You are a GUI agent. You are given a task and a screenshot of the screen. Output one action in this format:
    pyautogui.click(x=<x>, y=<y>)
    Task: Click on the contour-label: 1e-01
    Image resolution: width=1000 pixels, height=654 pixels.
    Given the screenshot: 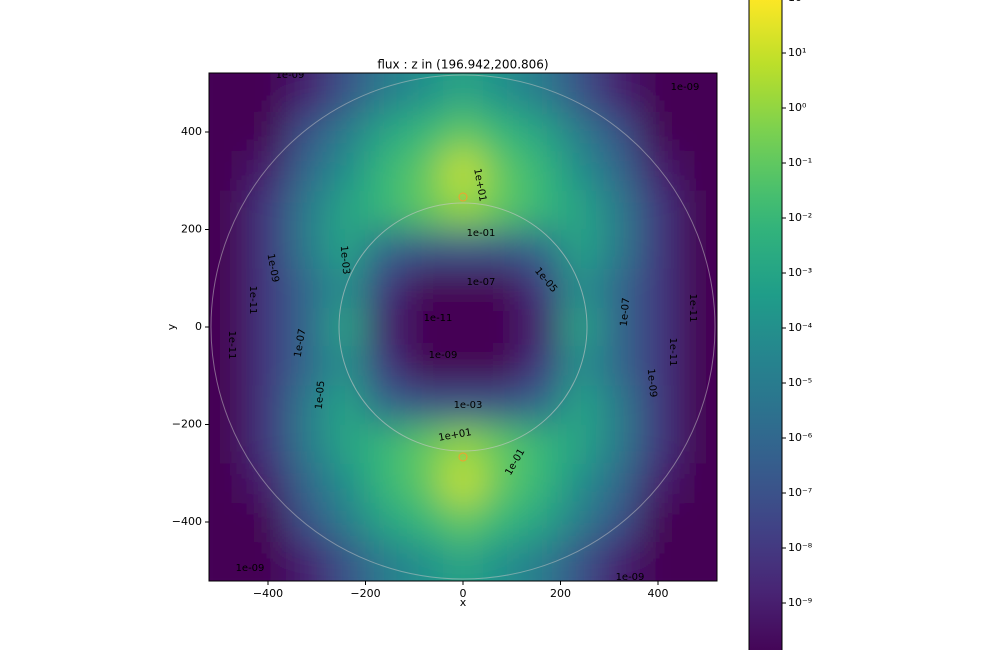 What is the action you would take?
    pyautogui.click(x=481, y=233)
    